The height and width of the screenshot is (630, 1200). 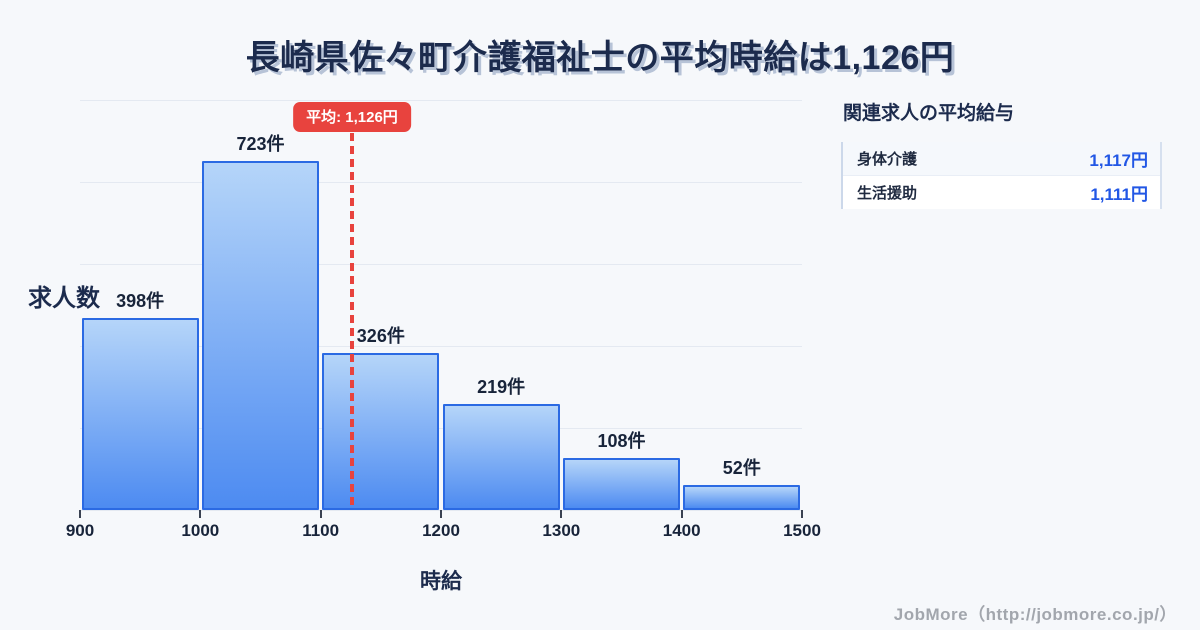 What do you see at coordinates (741, 468) in the screenshot?
I see `bar-value-label: 52件` at bounding box center [741, 468].